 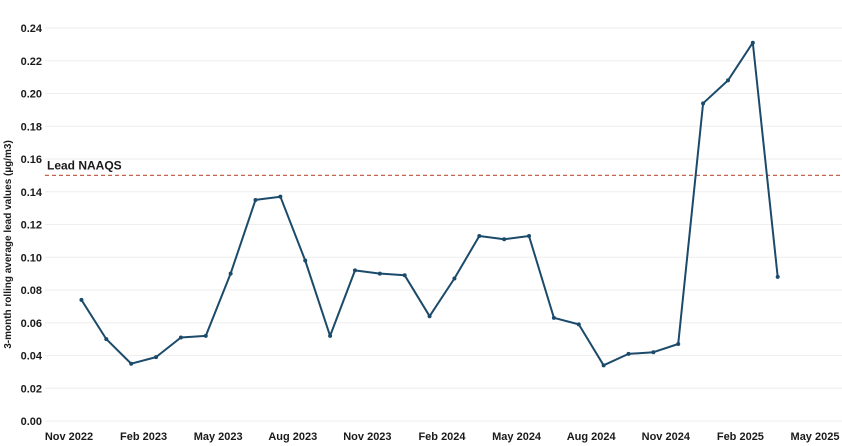 I want to click on x-tick-label: Nov 2024, so click(x=666, y=437).